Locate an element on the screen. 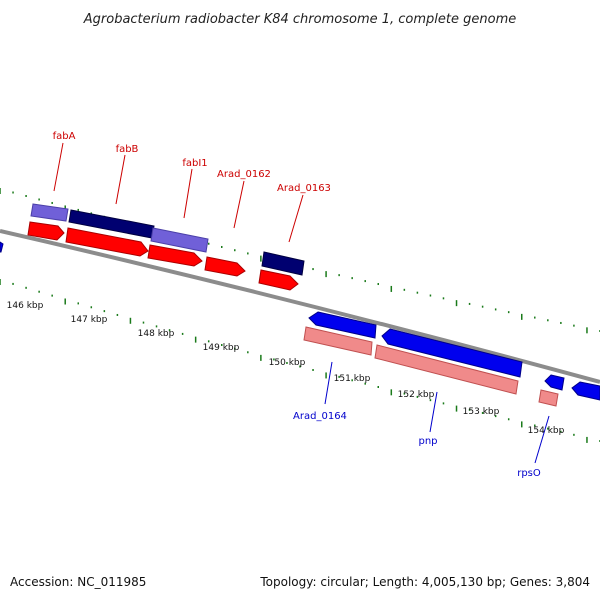  leader-rpsO is located at coordinates (542, 439).